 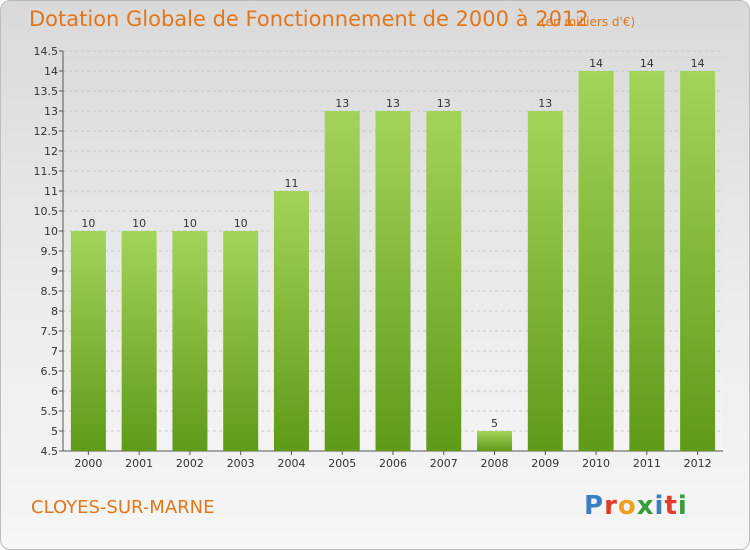 I want to click on y-tick-label: 10.5, so click(x=46, y=211).